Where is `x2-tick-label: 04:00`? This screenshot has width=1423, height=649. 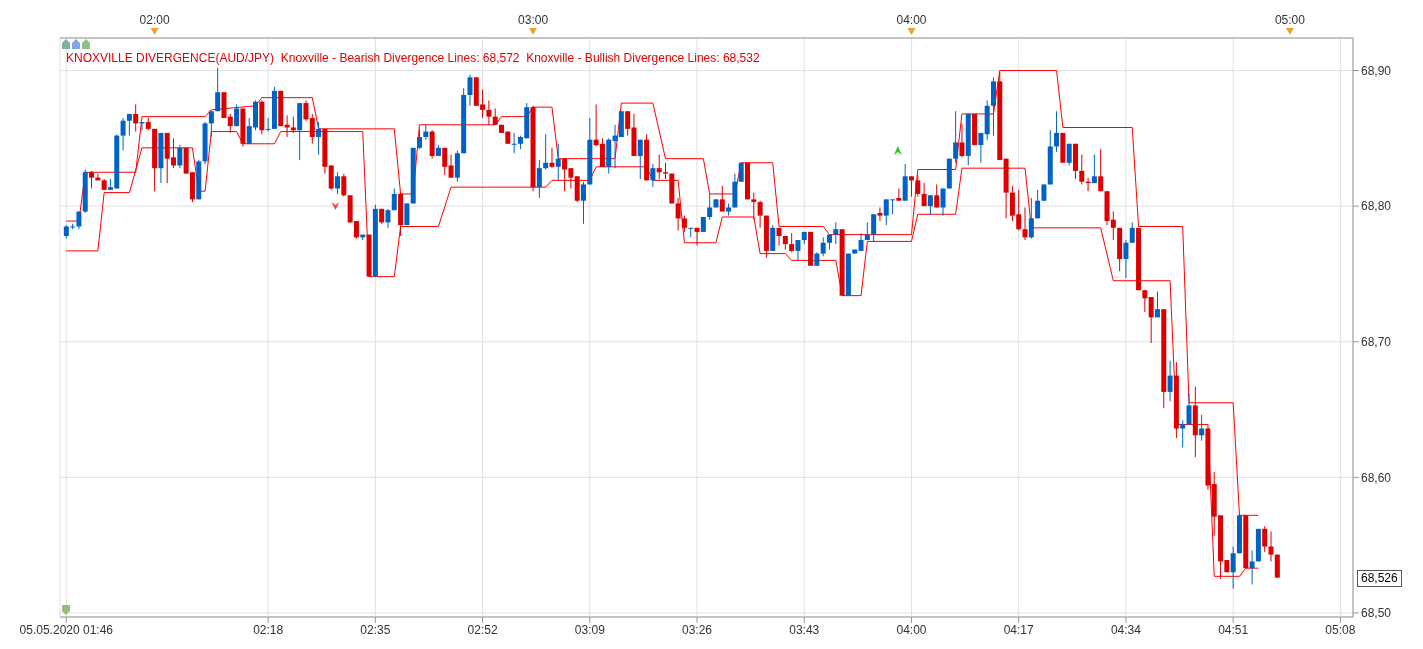
x2-tick-label: 04:00 is located at coordinates (911, 20).